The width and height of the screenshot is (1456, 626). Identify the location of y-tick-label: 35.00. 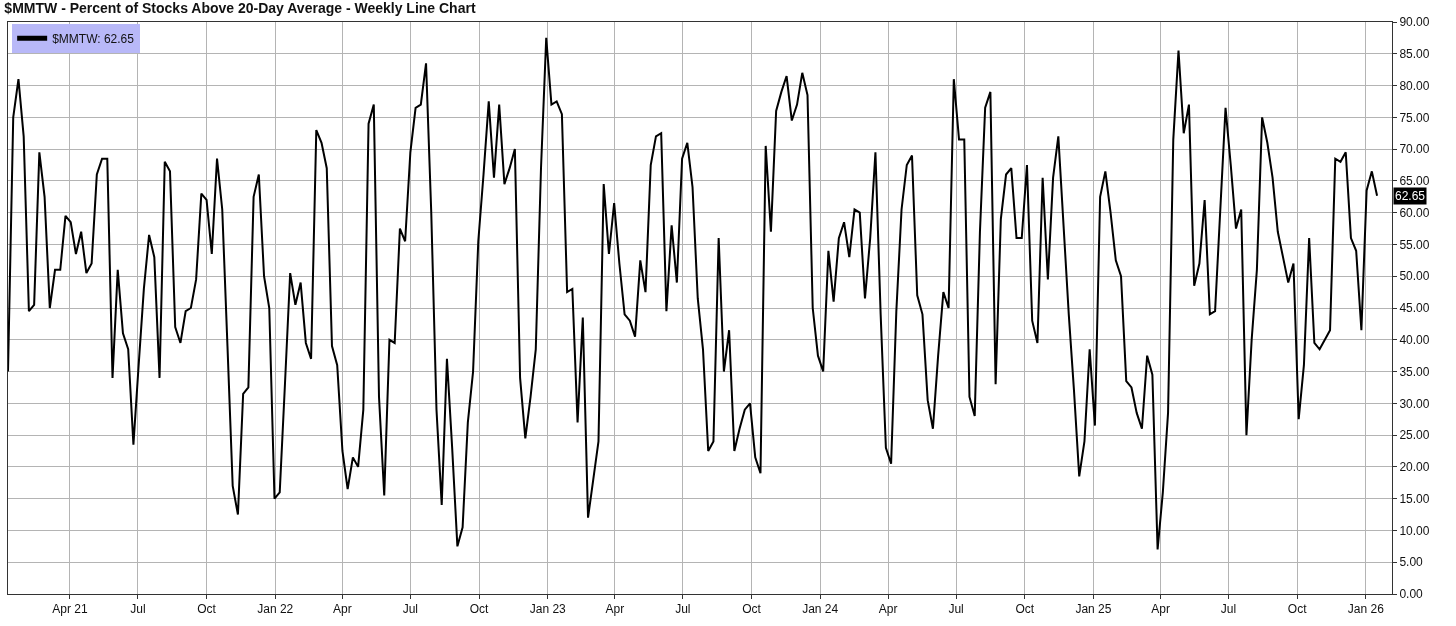
(1414, 371).